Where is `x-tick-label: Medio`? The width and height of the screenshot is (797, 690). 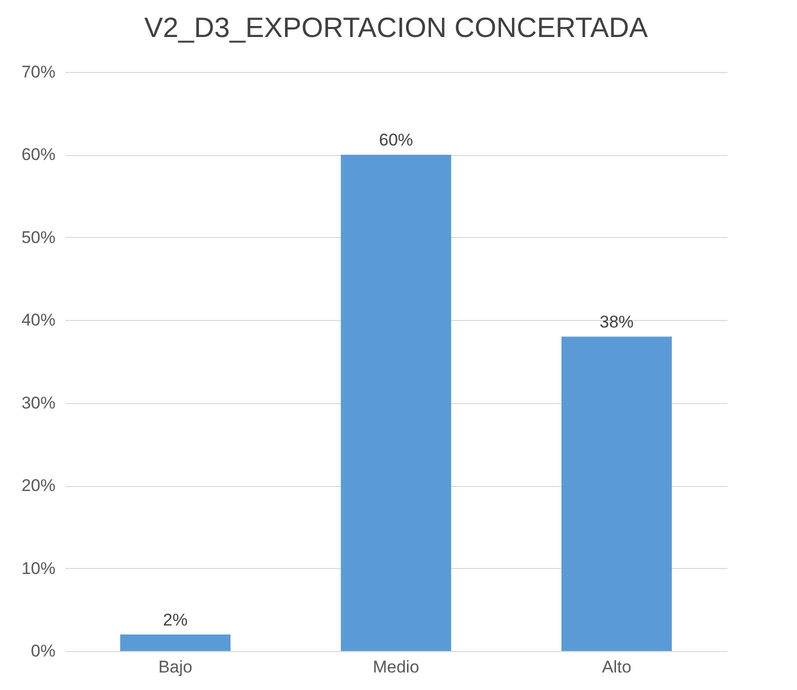
x-tick-label: Medio is located at coordinates (396, 667).